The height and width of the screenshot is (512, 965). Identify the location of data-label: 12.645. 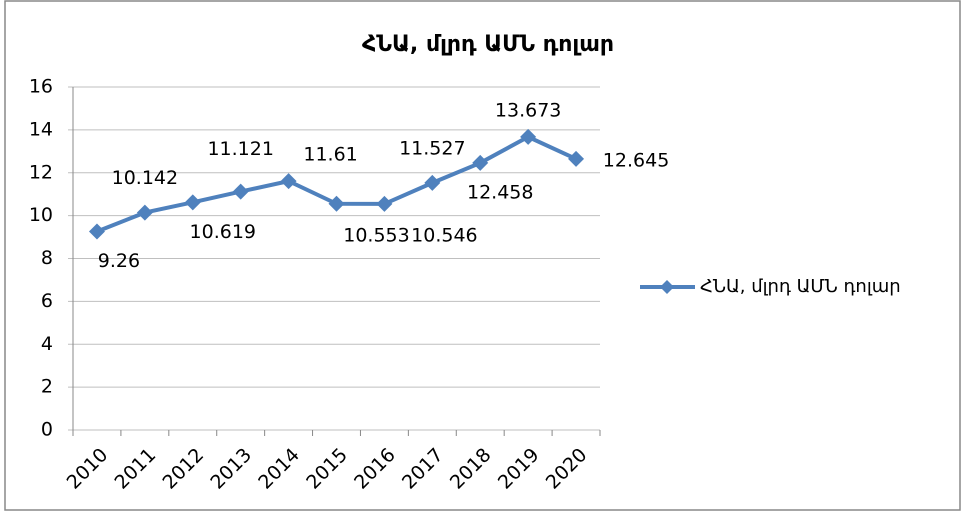
(636, 160).